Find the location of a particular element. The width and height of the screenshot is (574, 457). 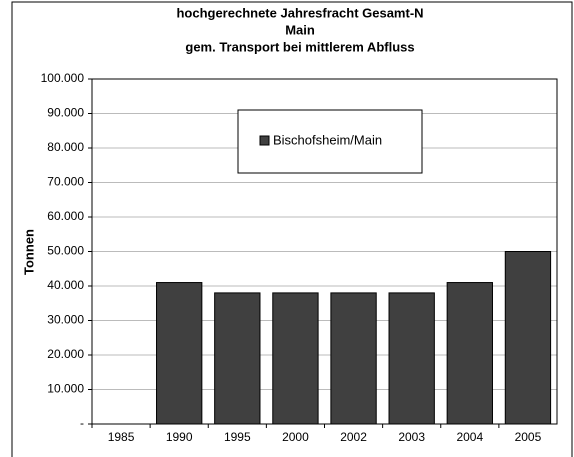

legend-swatch is located at coordinates (264, 140).